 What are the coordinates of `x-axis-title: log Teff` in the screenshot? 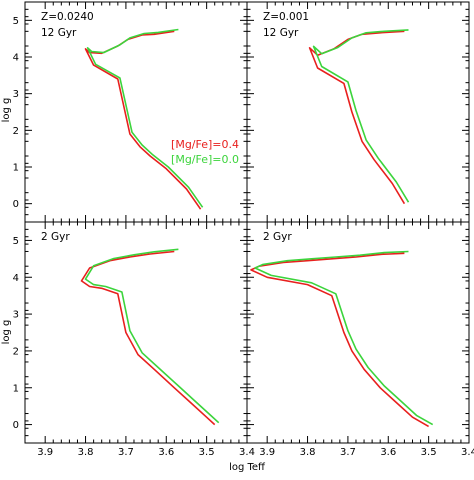 It's located at (247, 467).